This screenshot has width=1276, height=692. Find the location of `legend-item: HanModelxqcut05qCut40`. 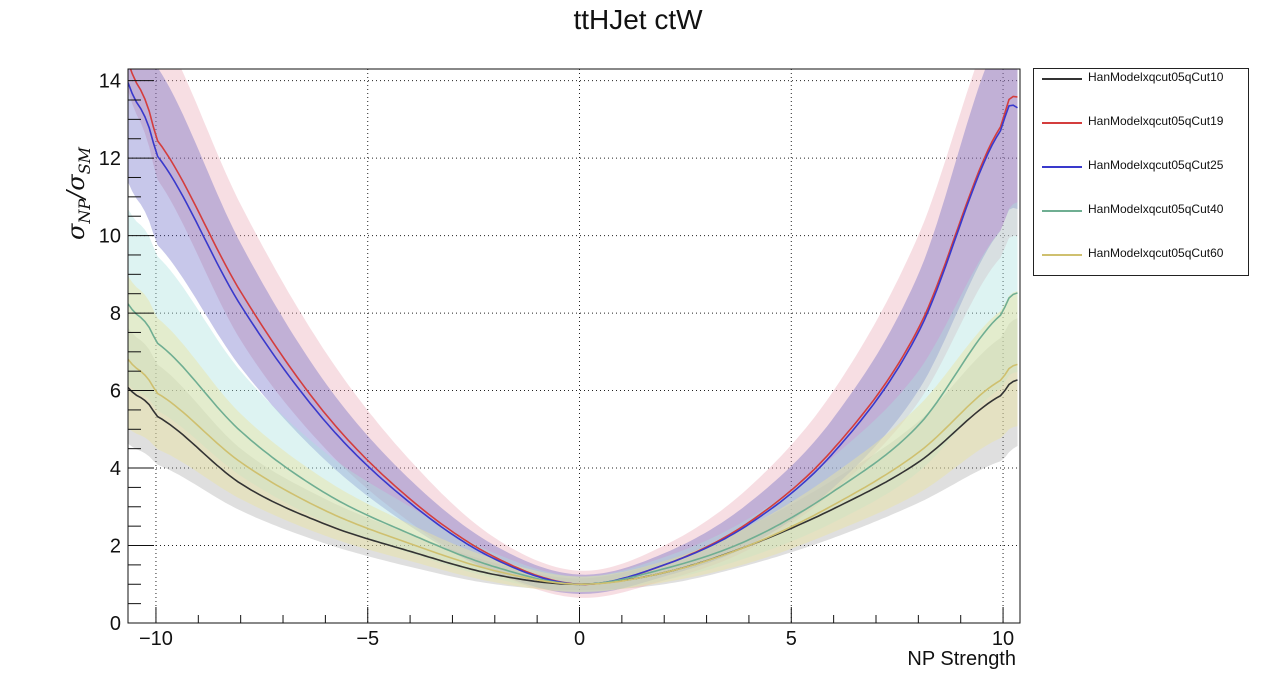

legend-item: HanModelxqcut05qCut40 is located at coordinates (1142, 211).